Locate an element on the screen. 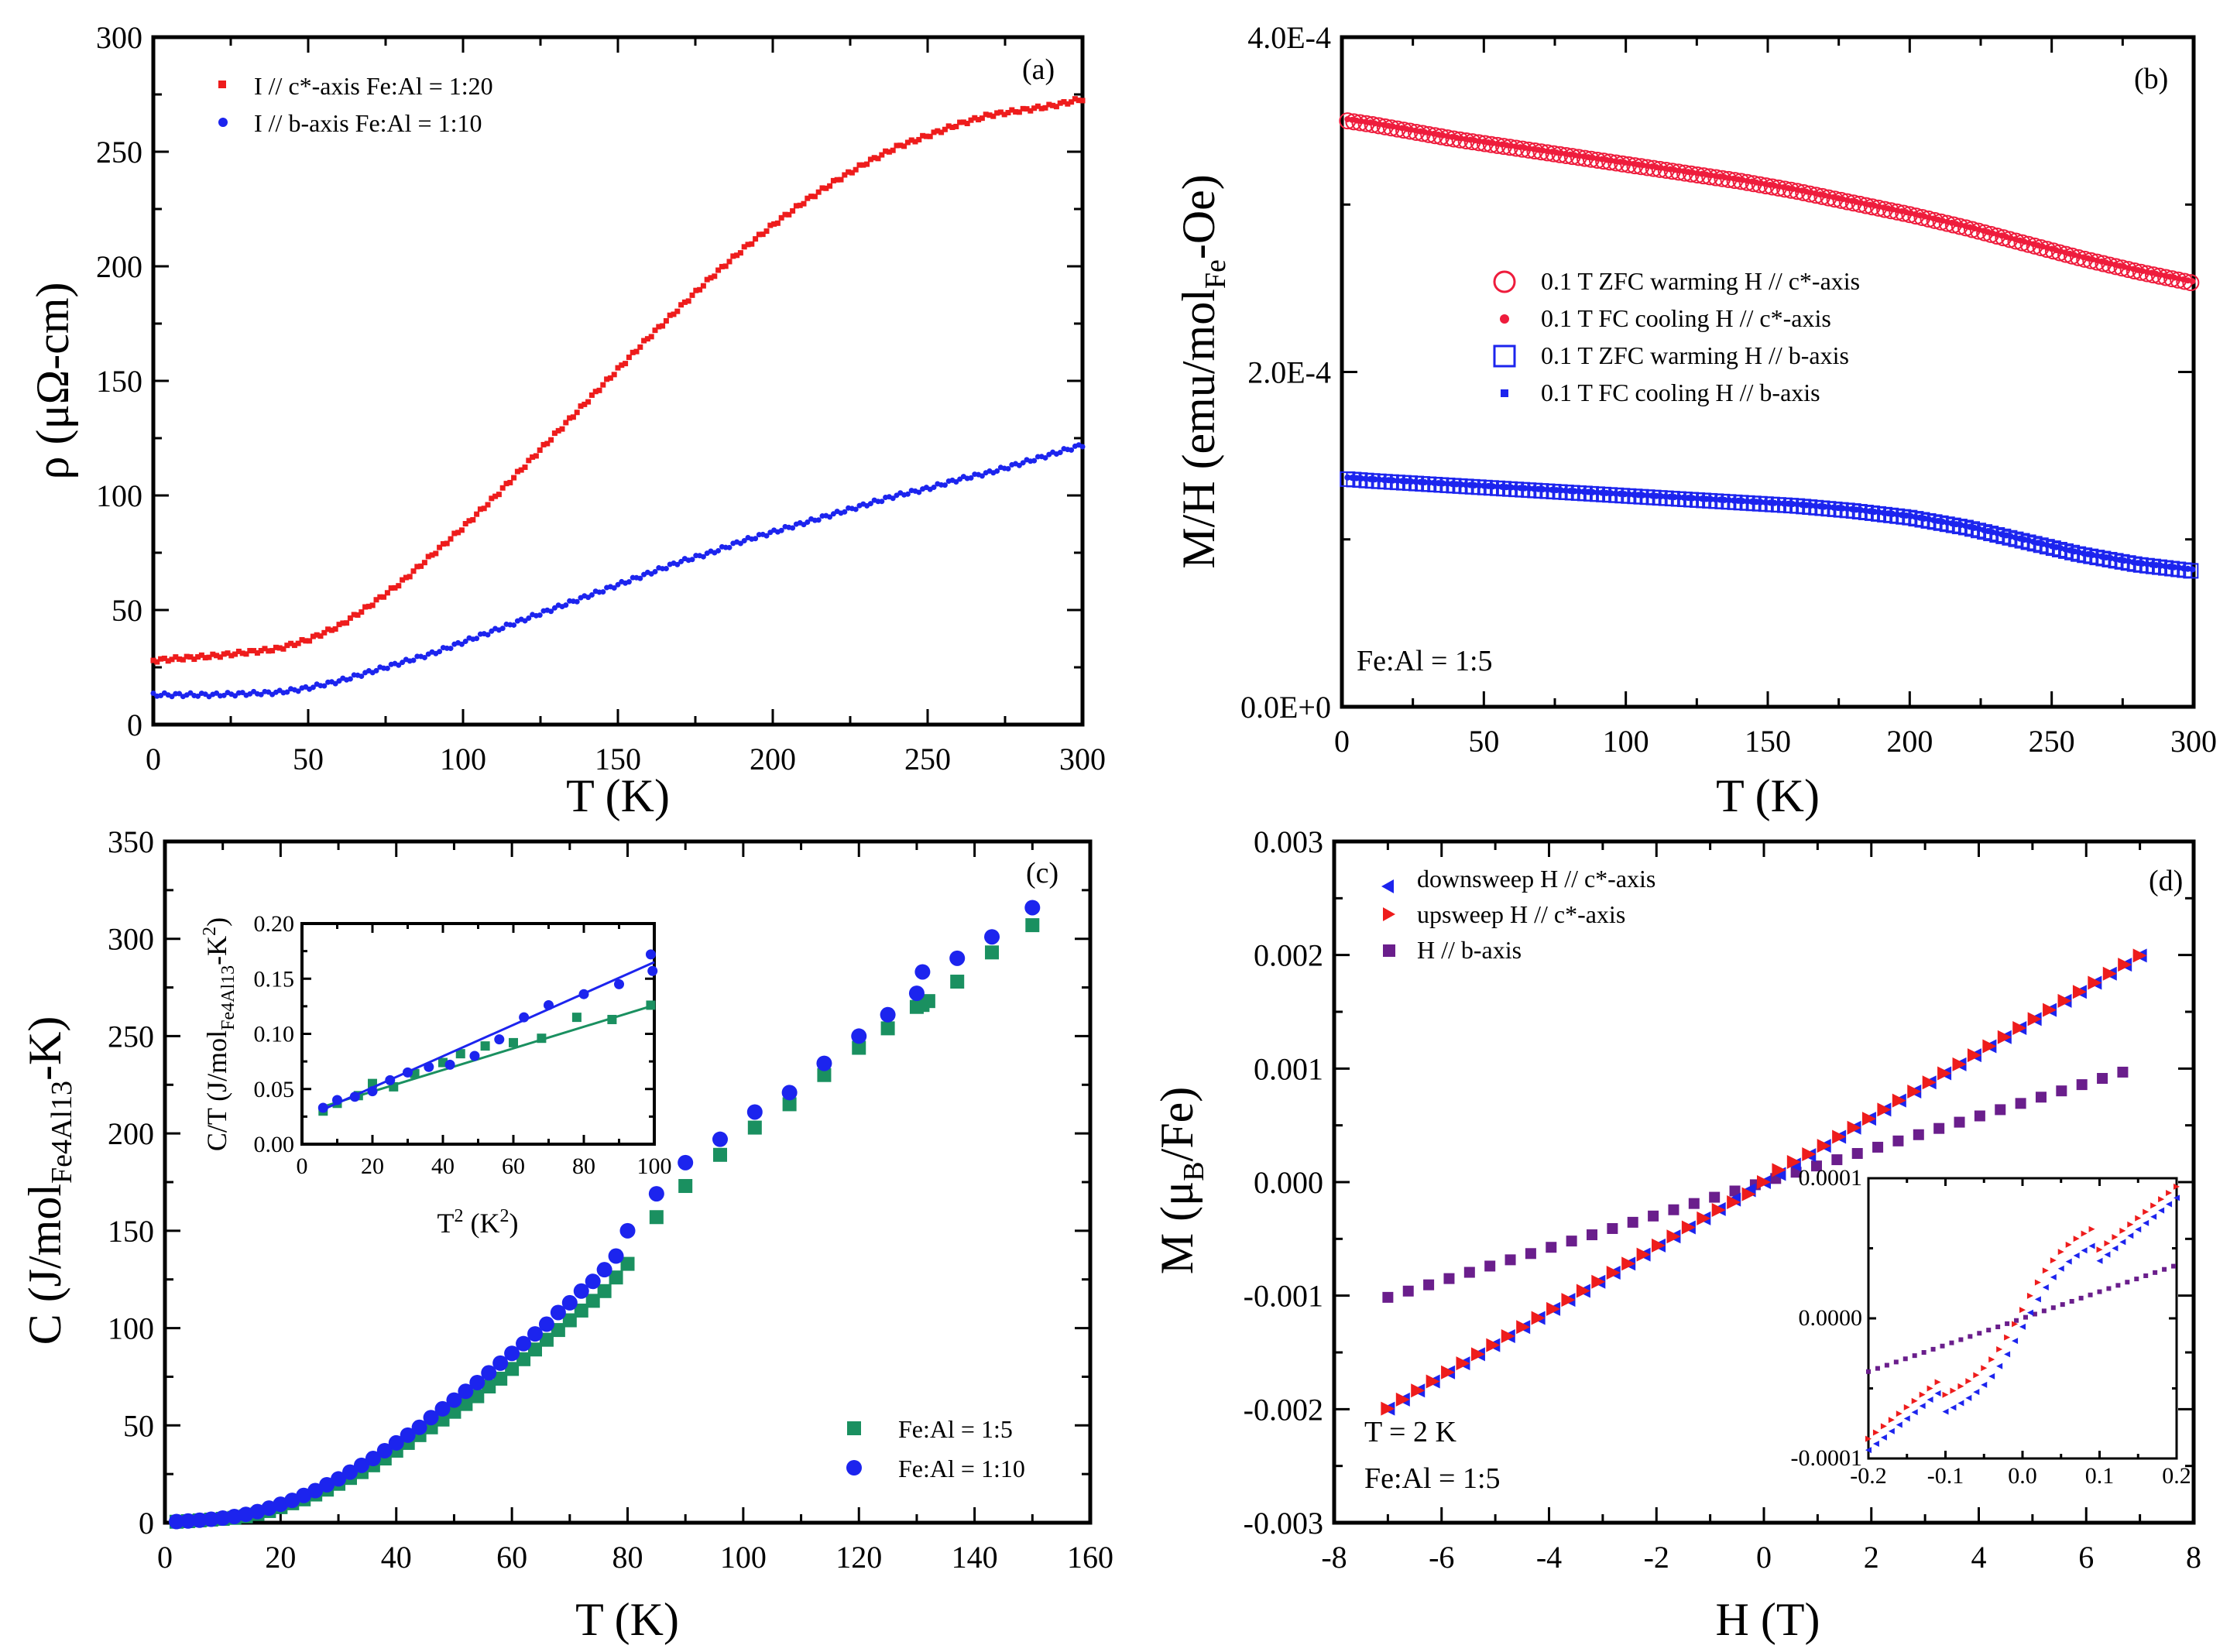 This screenshot has height=1652, width=2237. y-tick-label: 300 is located at coordinates (131, 940).